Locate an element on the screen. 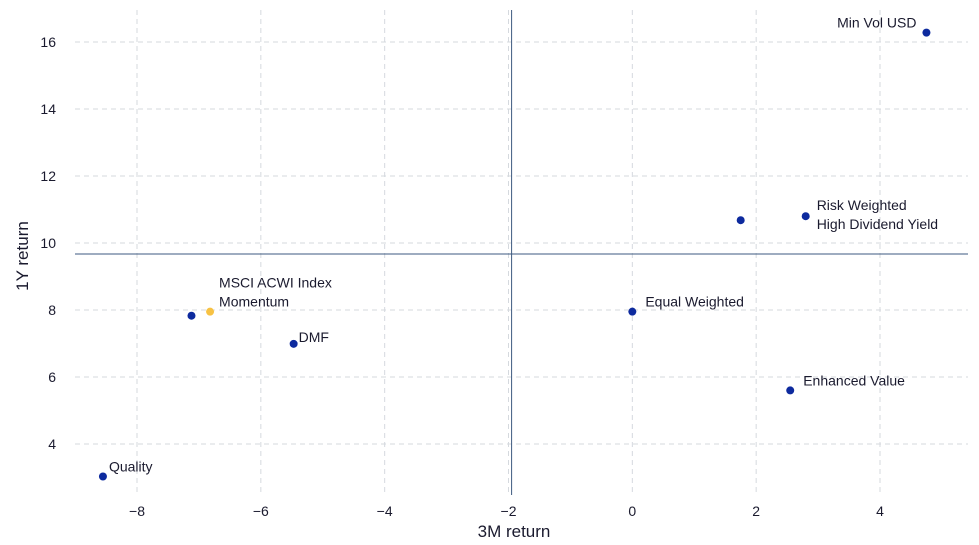 This screenshot has width=979, height=545. x-tick-label: −6 is located at coordinates (261, 511).